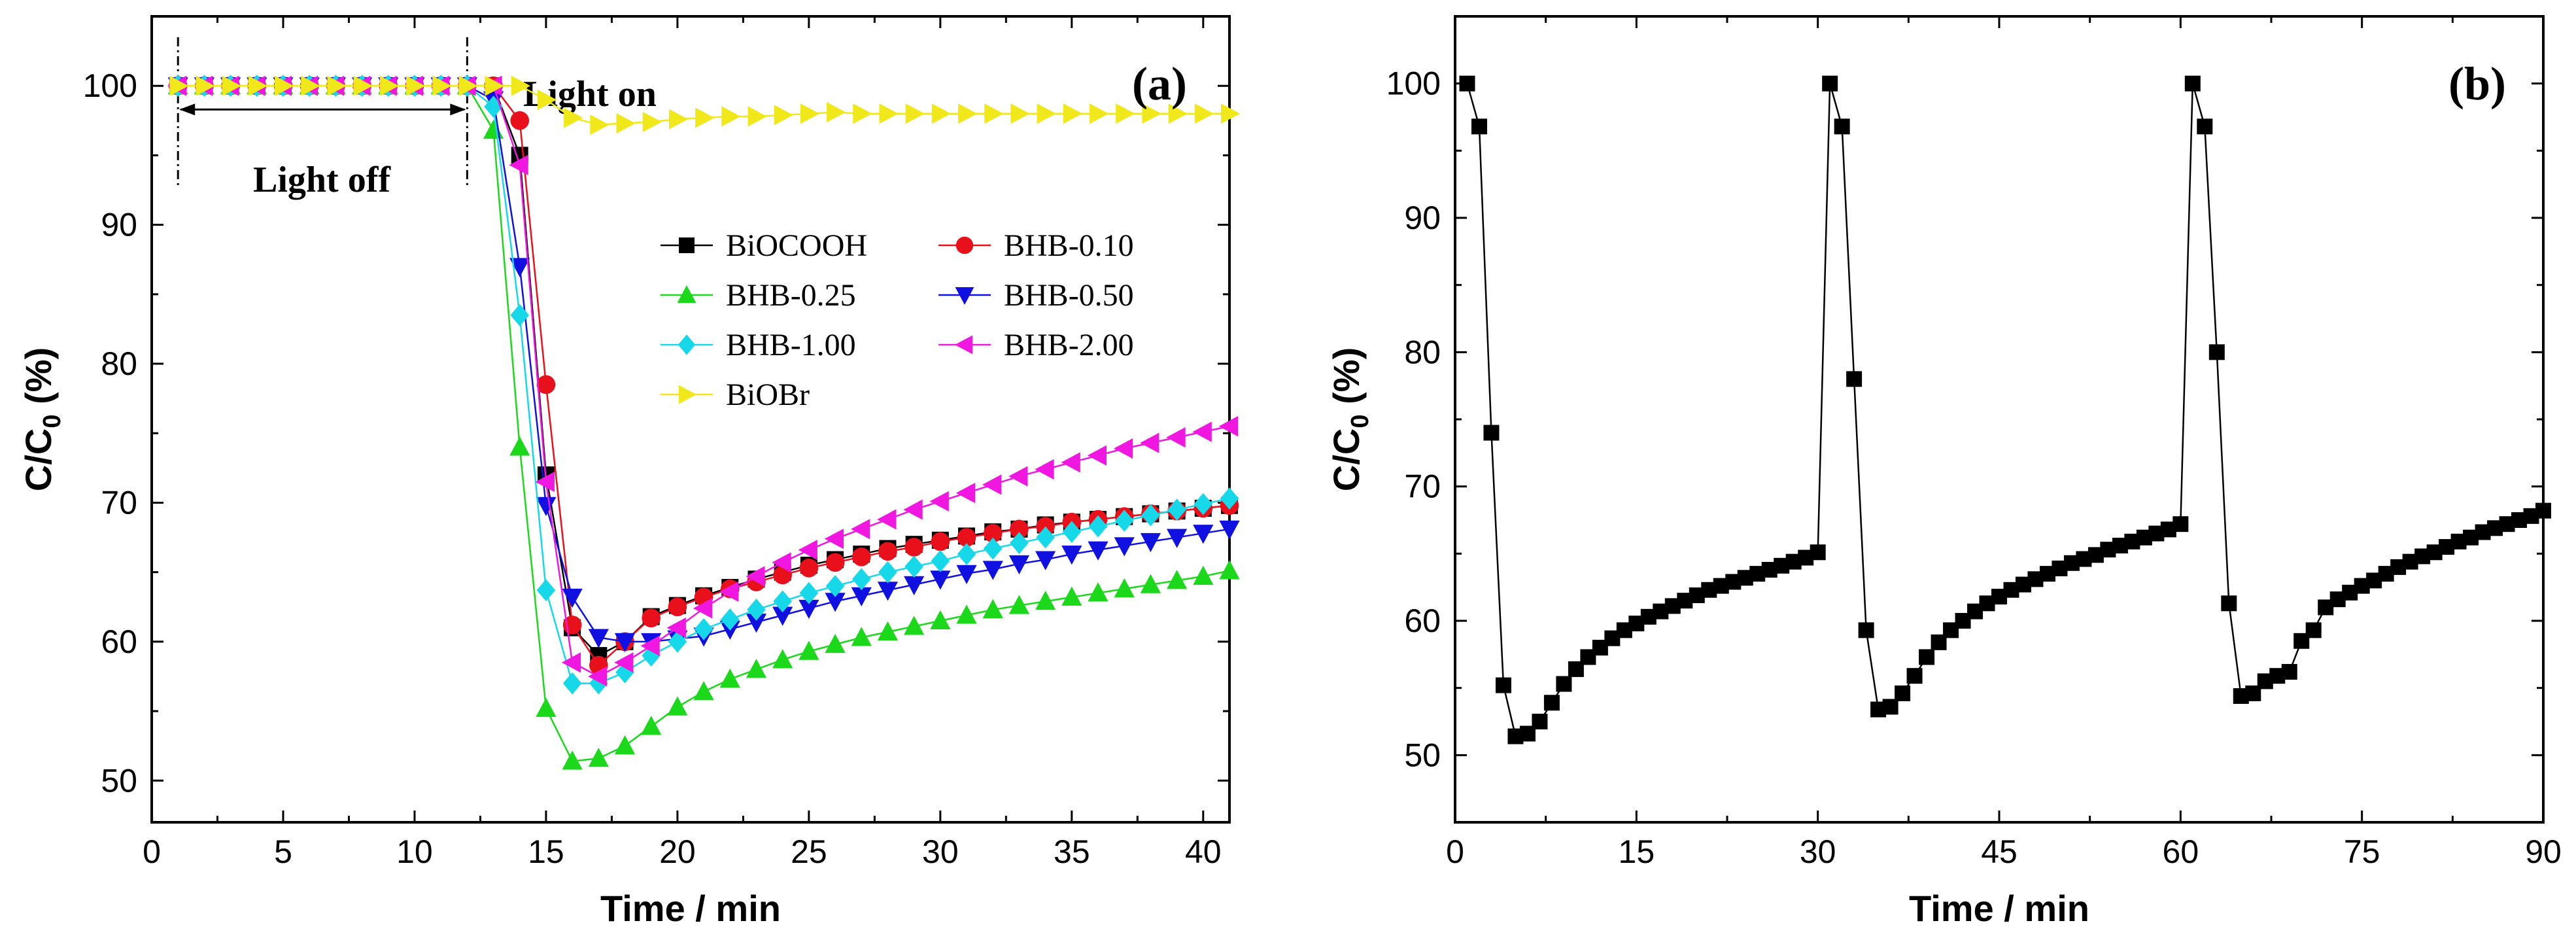 This screenshot has width=2576, height=942. I want to click on x-tick-label: 30, so click(1818, 851).